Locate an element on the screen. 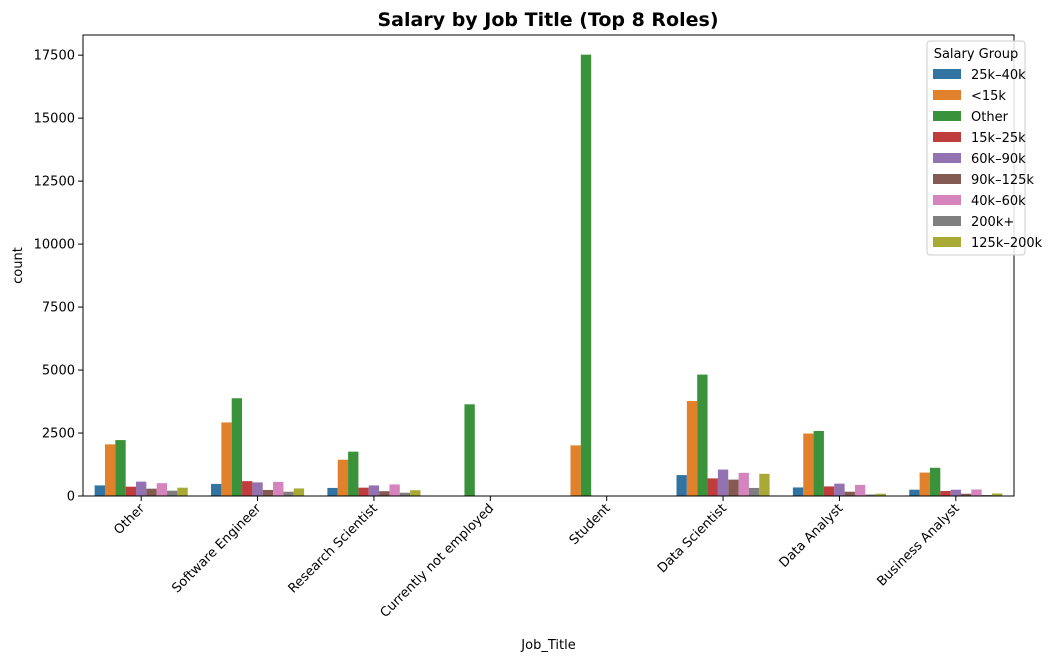 This screenshot has width=1062, height=662. legend-entry: 60k–90k is located at coordinates (998, 159).